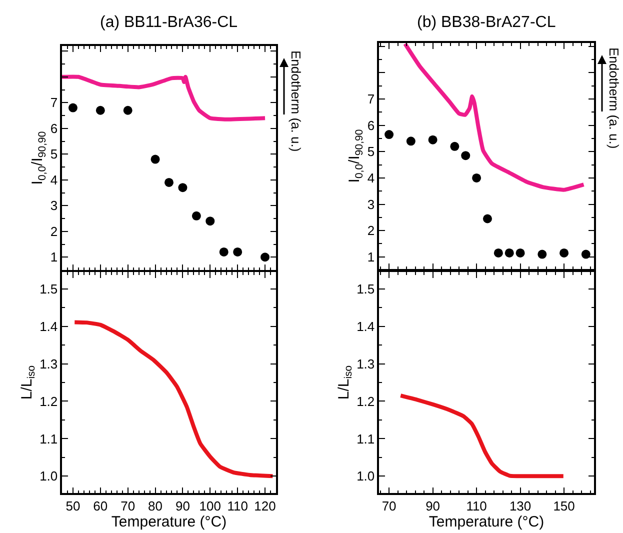  I want to click on x-tick-label: 120, so click(265, 506).